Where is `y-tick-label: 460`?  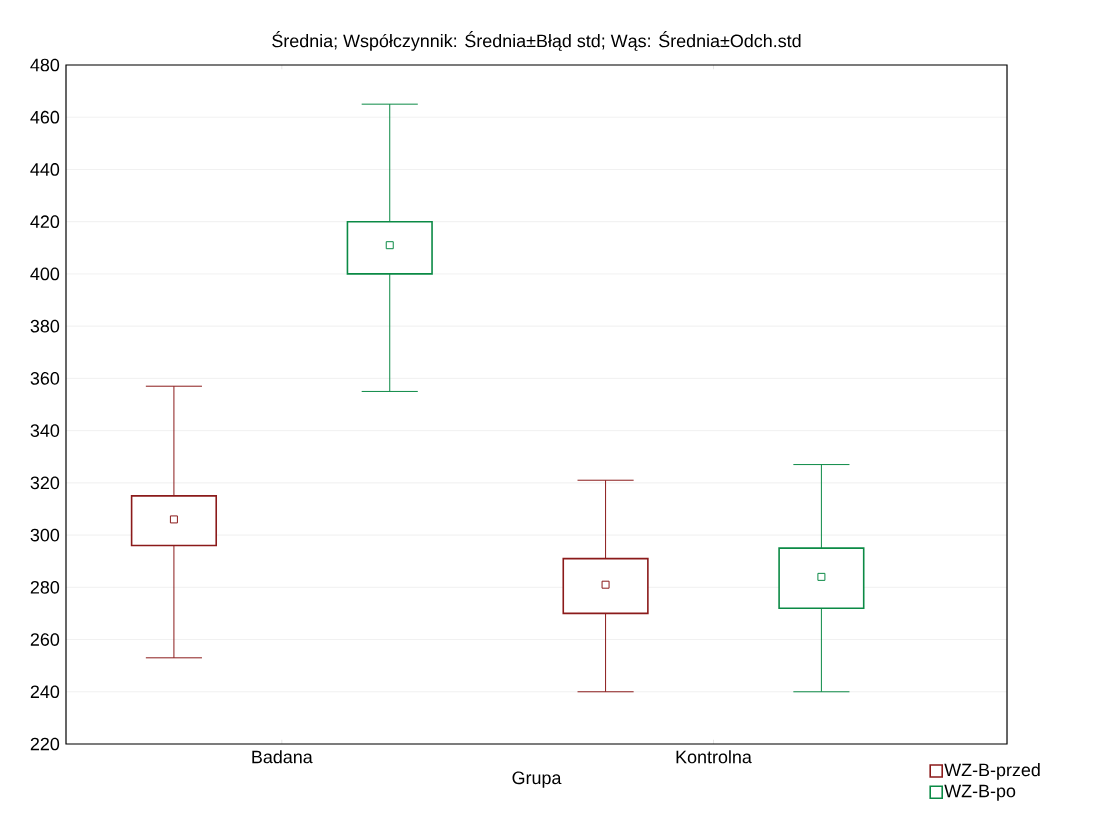 y-tick-label: 460 is located at coordinates (45, 117).